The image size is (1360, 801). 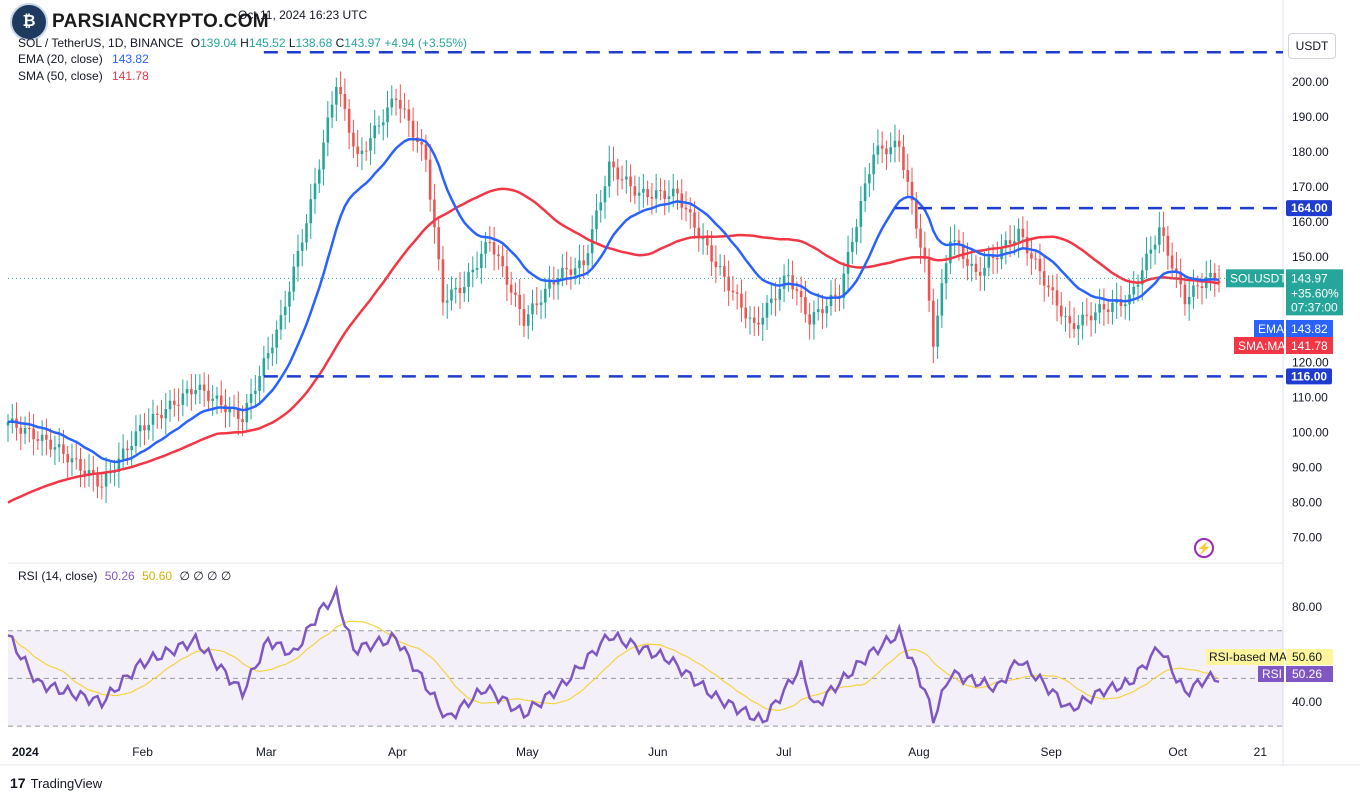 I want to click on sma-legend: SMA (50, close) 141.78, so click(x=83, y=76).